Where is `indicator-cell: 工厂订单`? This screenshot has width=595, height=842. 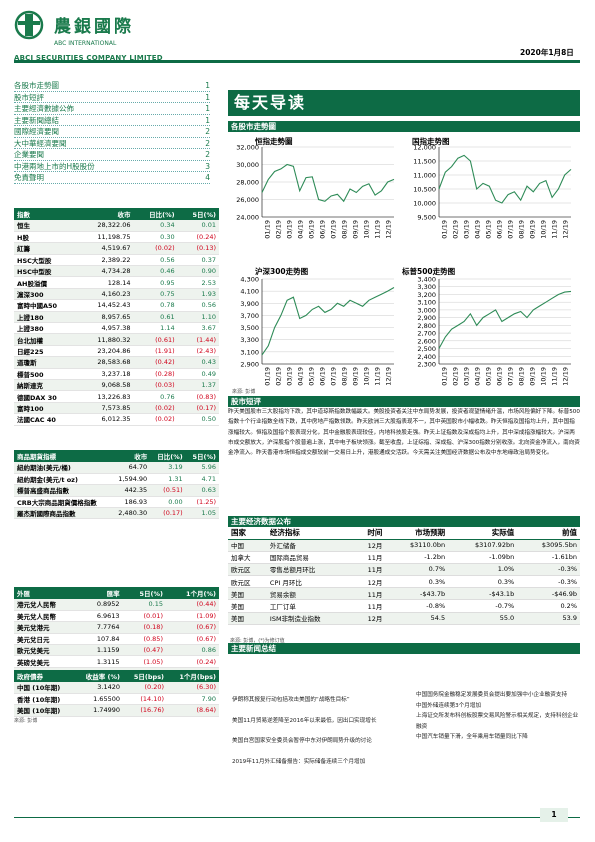 indicator-cell: 工厂订单 is located at coordinates (310, 606).